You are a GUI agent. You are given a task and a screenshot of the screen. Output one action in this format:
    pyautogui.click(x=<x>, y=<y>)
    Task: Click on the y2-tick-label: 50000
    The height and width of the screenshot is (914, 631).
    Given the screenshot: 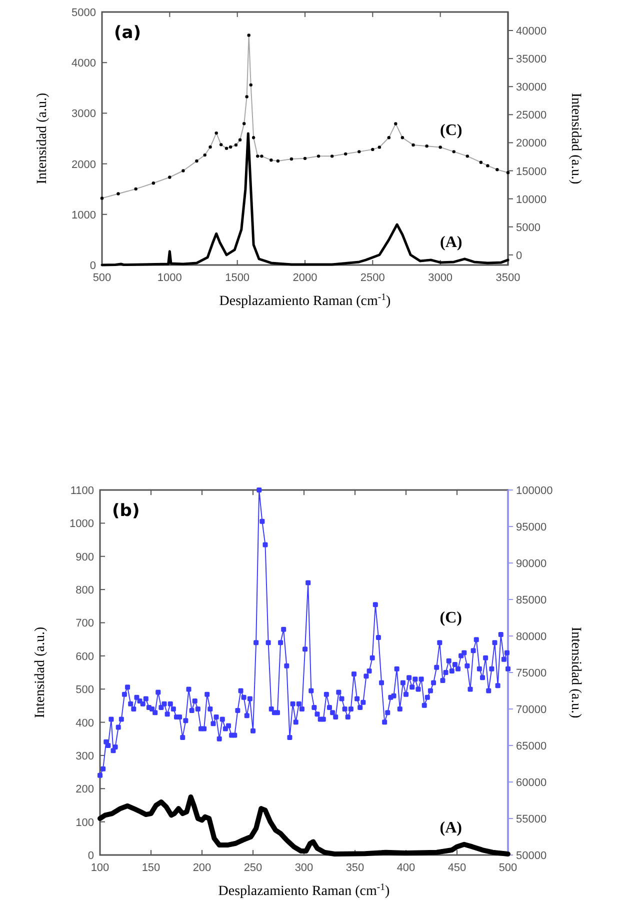 What is the action you would take?
    pyautogui.click(x=531, y=856)
    